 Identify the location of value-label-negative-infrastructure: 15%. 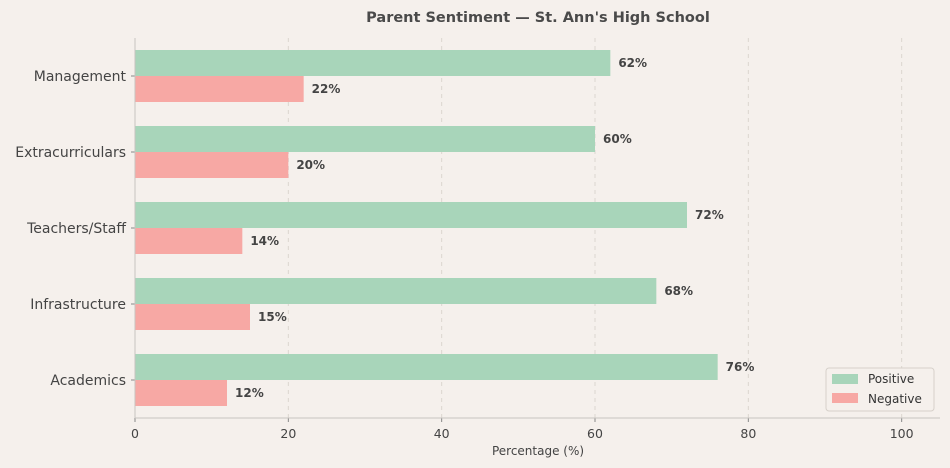
(272, 317).